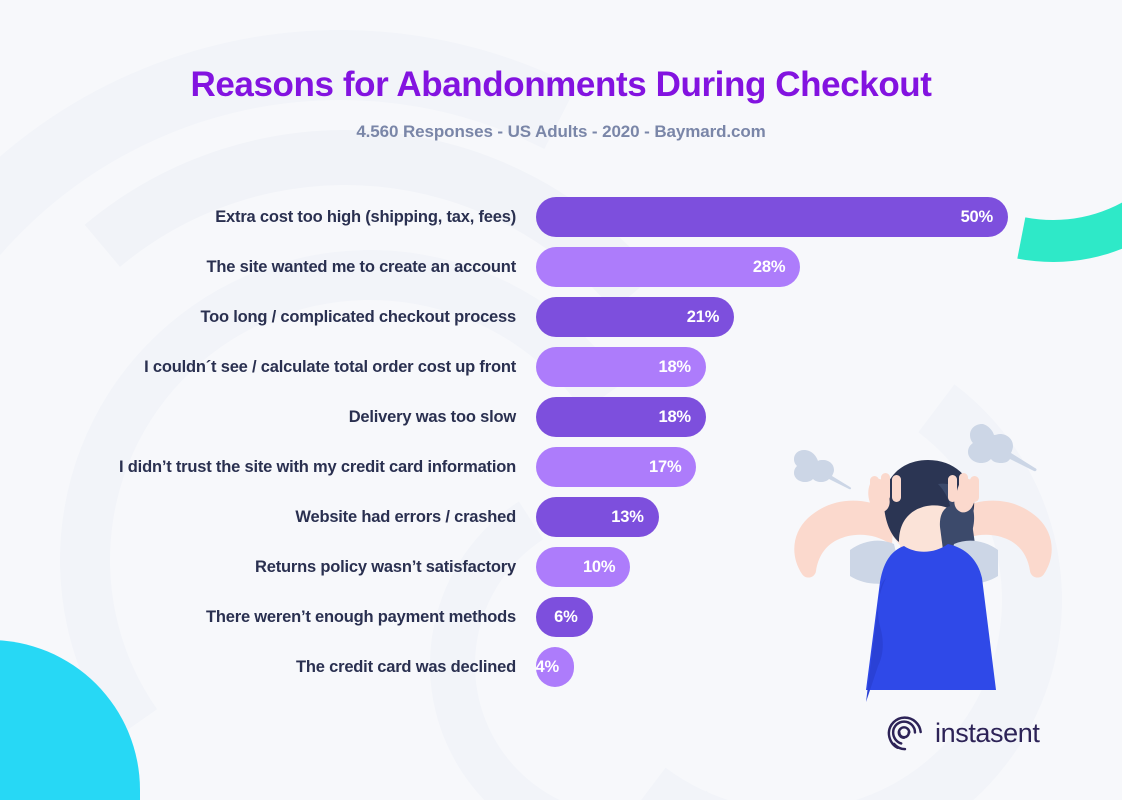 The image size is (1122, 800). I want to click on bar-category-label: There weren’t enough payment methods, so click(360, 616).